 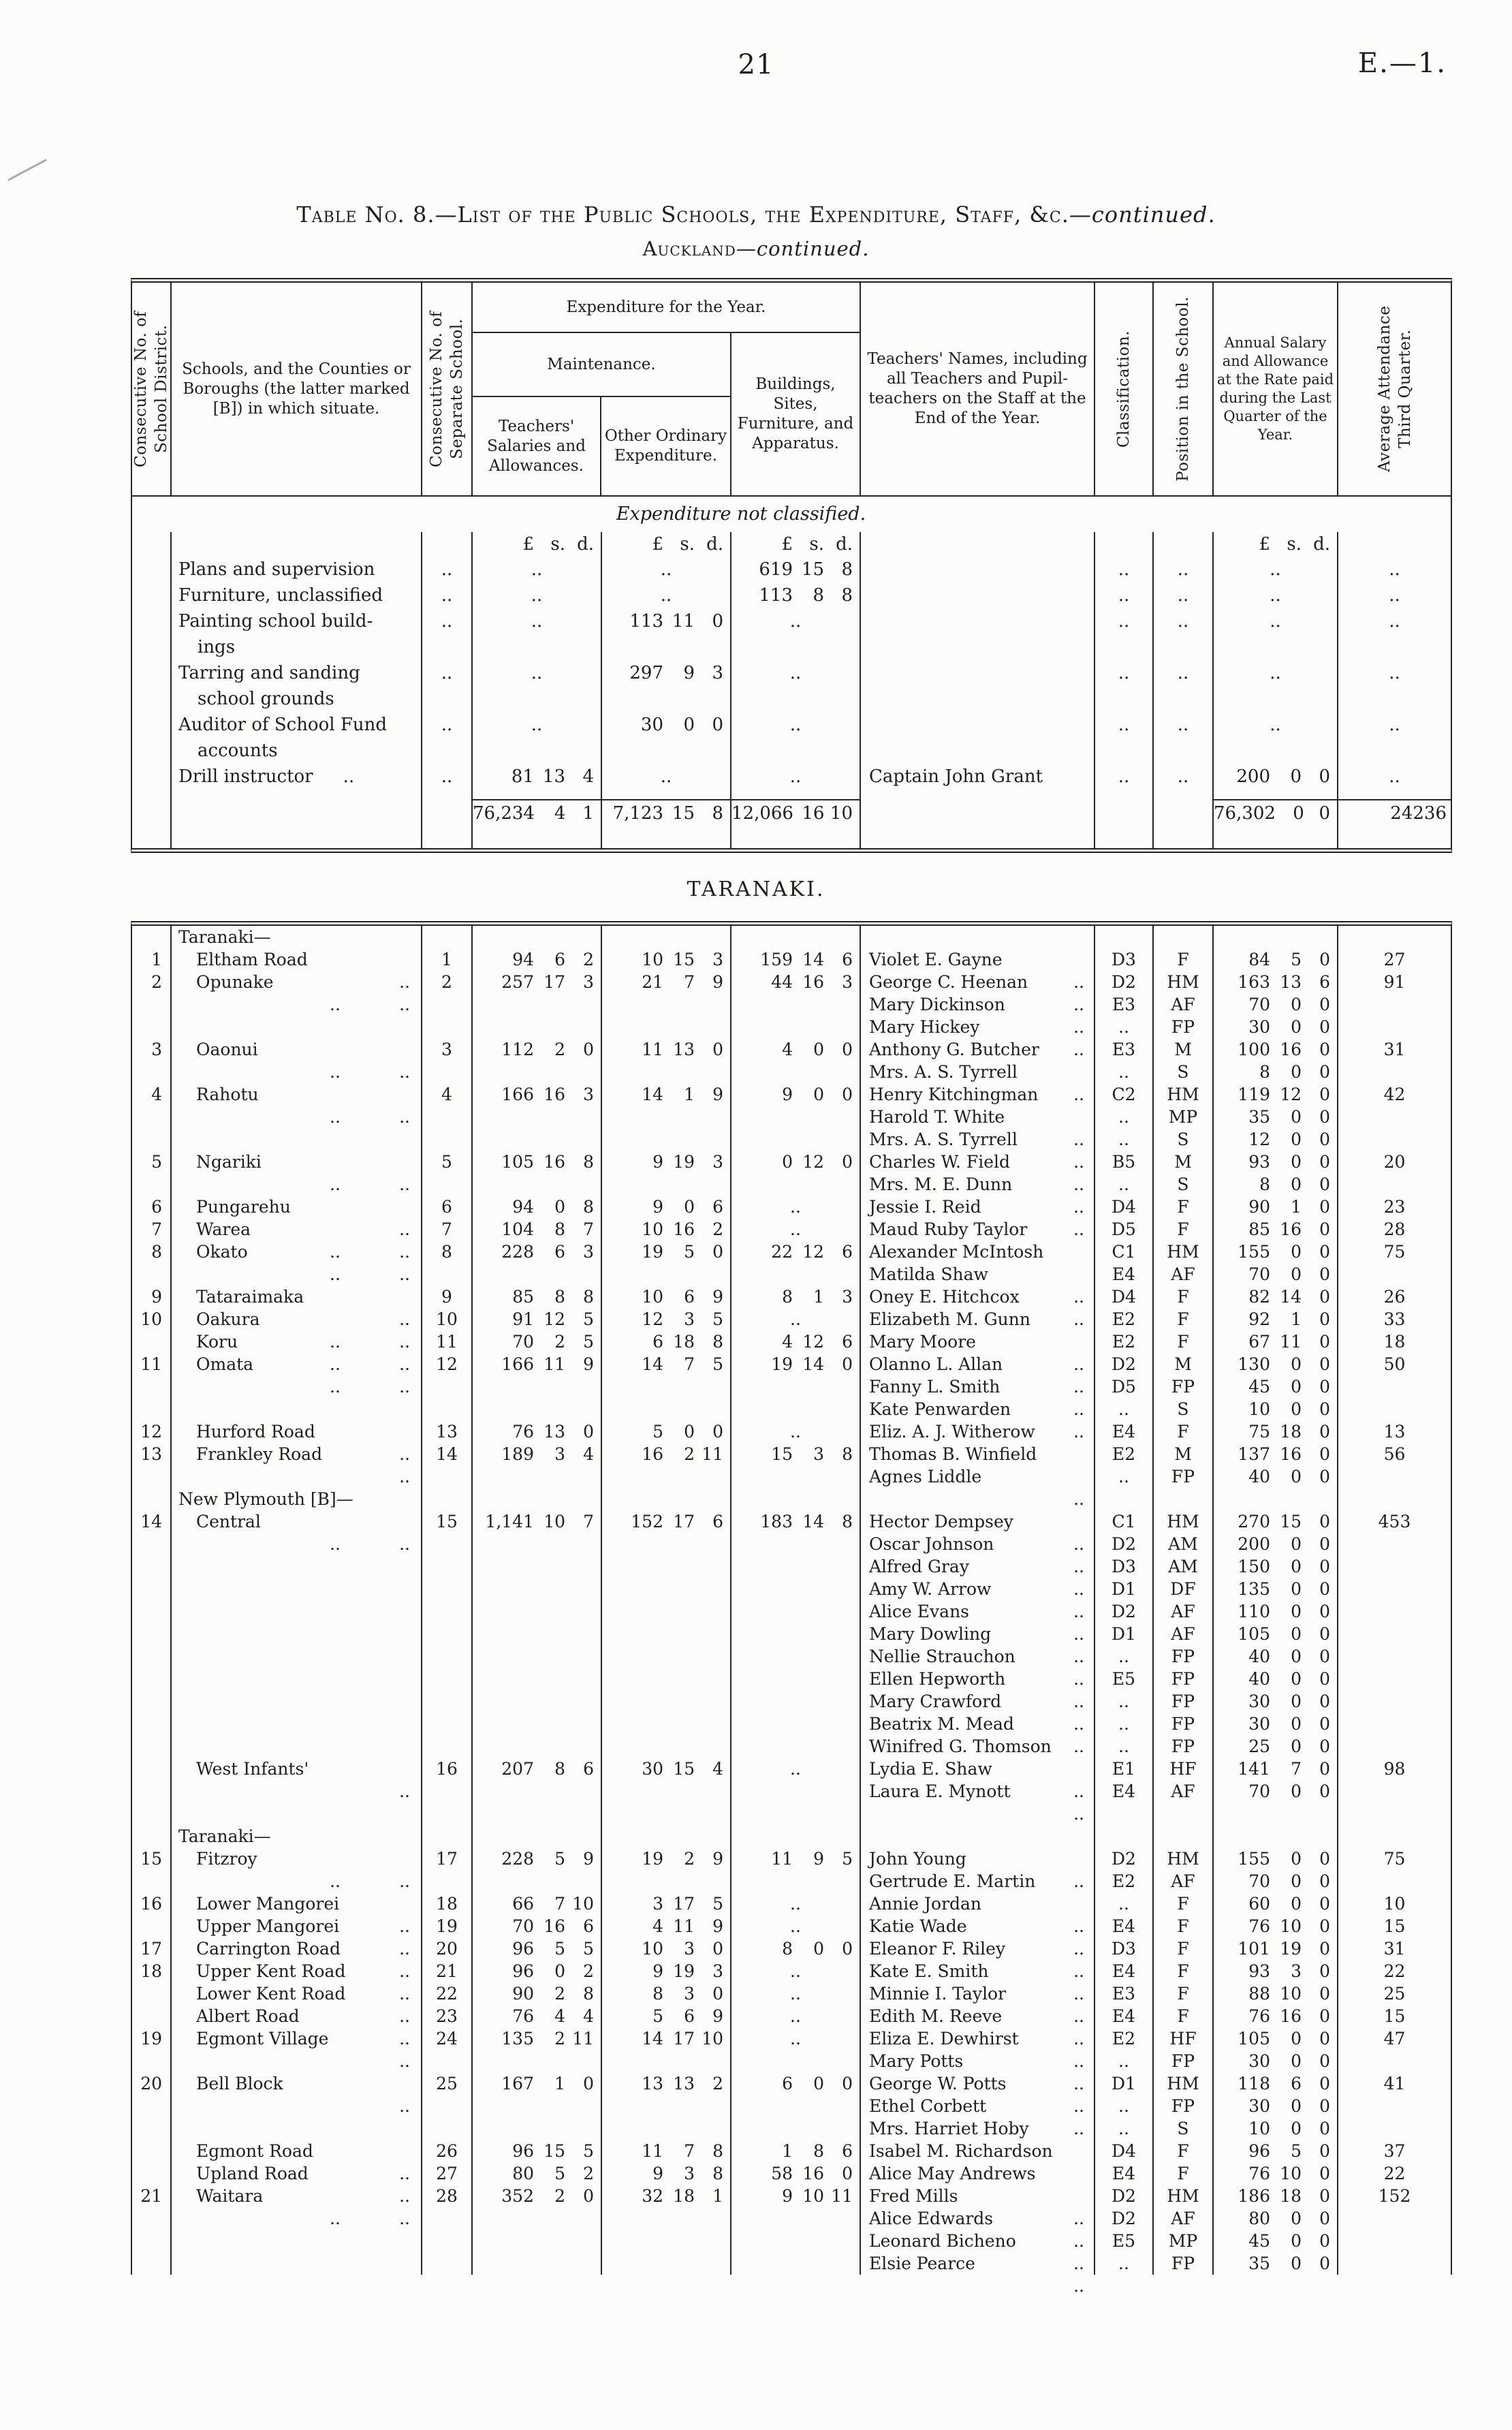 I want to click on money-value: 105 0 0, so click(x=1275, y=1634).